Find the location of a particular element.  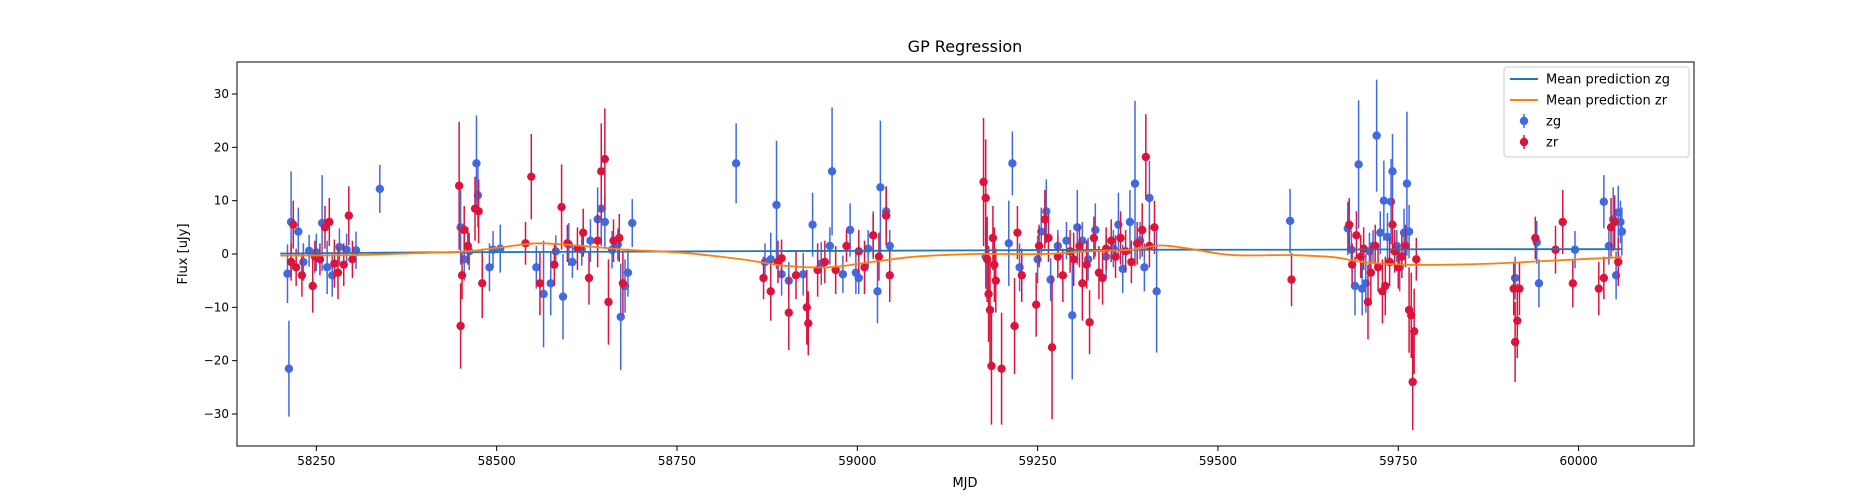

mean-prediction-zr-line is located at coordinates (951, 255).